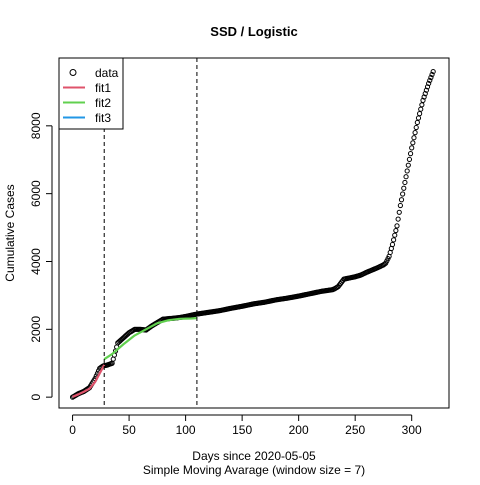  Describe the element at coordinates (242, 430) in the screenshot. I see `x-tick-label: 150` at that location.